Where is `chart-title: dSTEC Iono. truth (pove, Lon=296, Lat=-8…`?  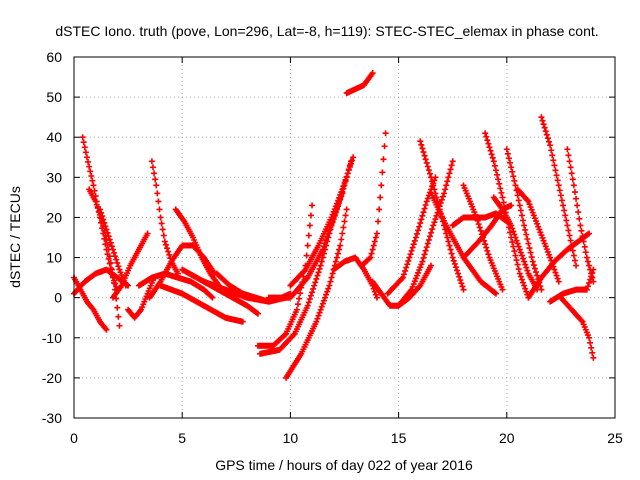
chart-title: dSTEC Iono. truth (pove, Lon=296, Lat=-8… is located at coordinates (326, 31).